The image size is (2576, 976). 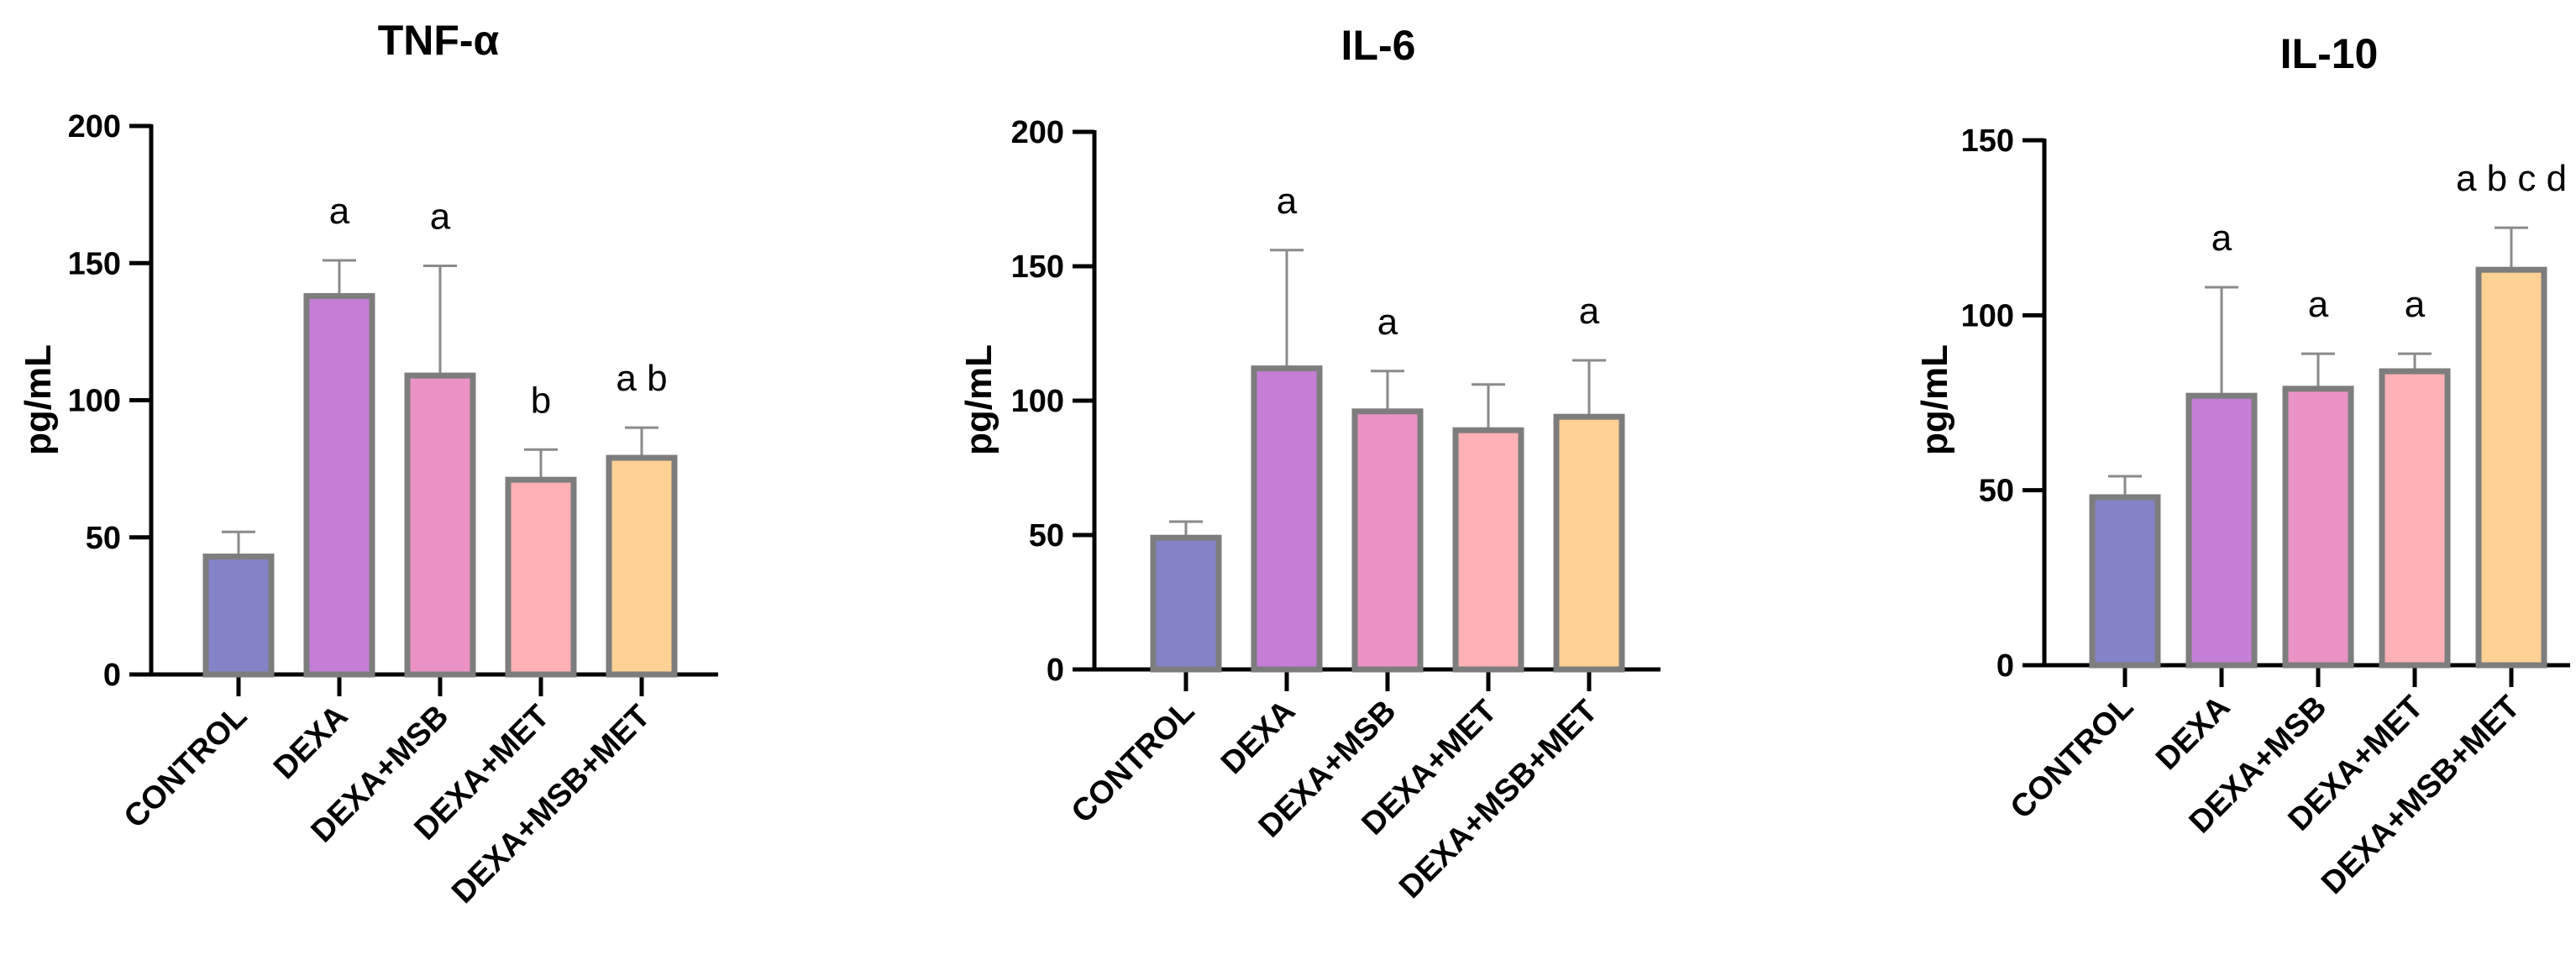 I want to click on chart-title: IL-10, so click(x=2329, y=53).